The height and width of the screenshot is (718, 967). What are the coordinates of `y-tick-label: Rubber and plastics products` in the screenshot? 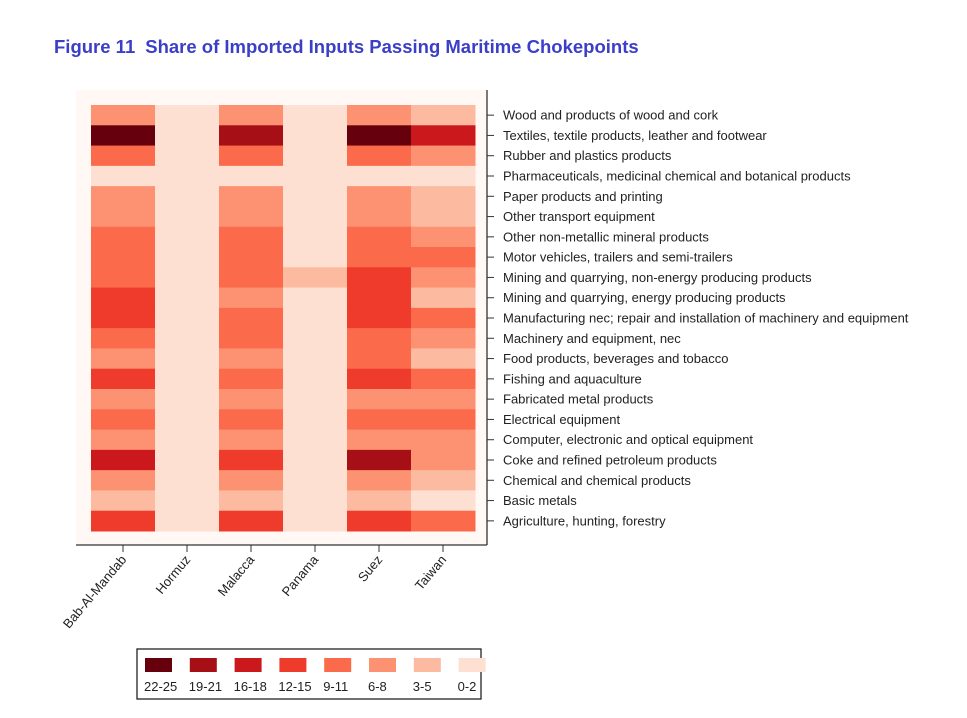 It's located at (587, 155).